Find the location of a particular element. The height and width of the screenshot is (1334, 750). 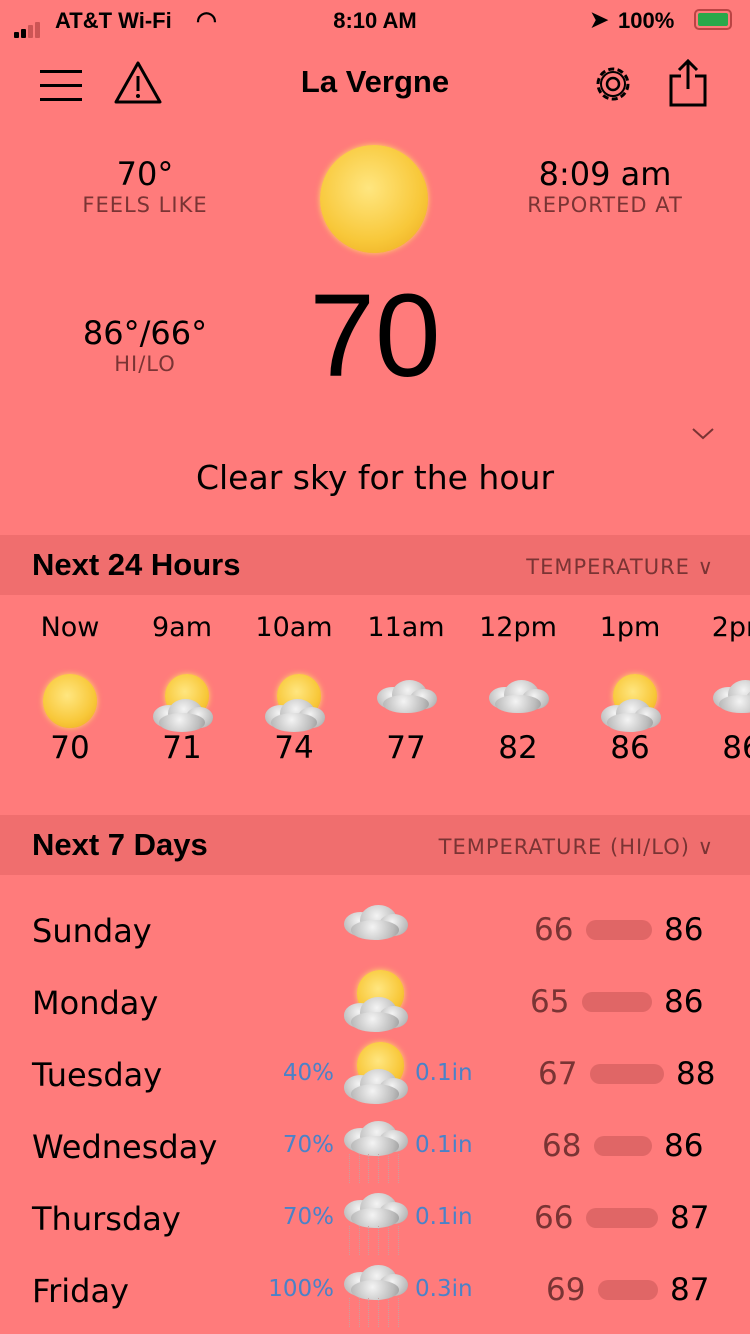

daily-title: Next 7 Days is located at coordinates (120, 844).